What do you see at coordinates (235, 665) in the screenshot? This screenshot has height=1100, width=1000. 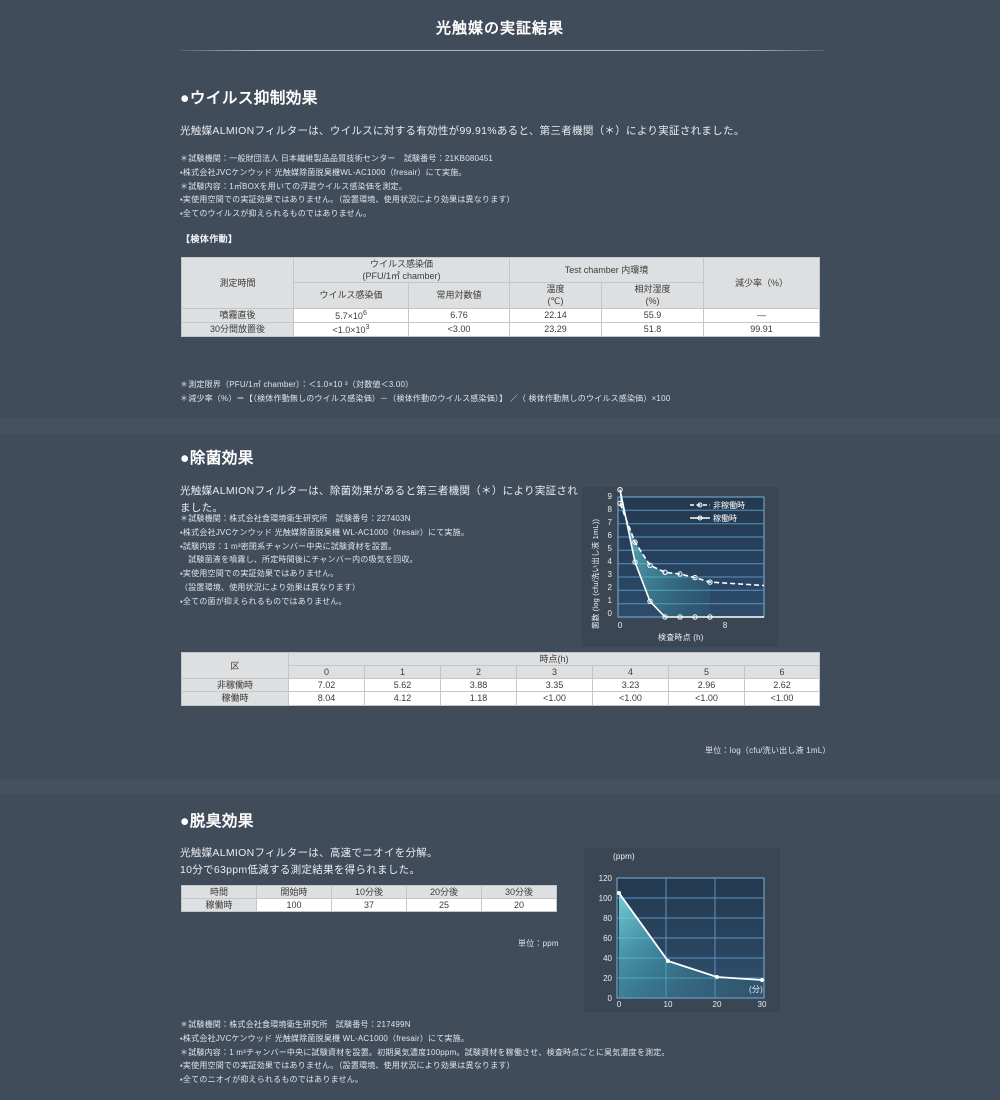 I see `th-category: 区` at bounding box center [235, 665].